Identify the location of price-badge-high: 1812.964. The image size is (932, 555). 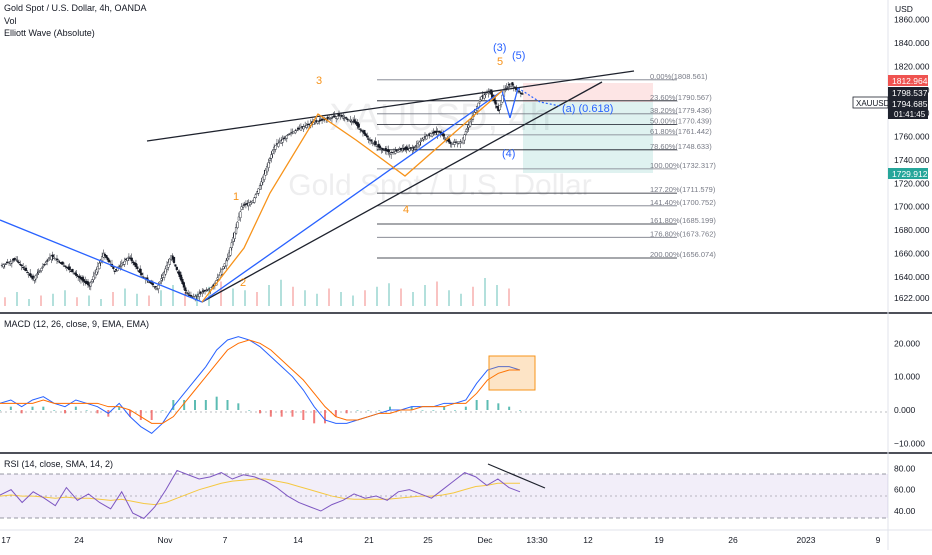
(908, 80).